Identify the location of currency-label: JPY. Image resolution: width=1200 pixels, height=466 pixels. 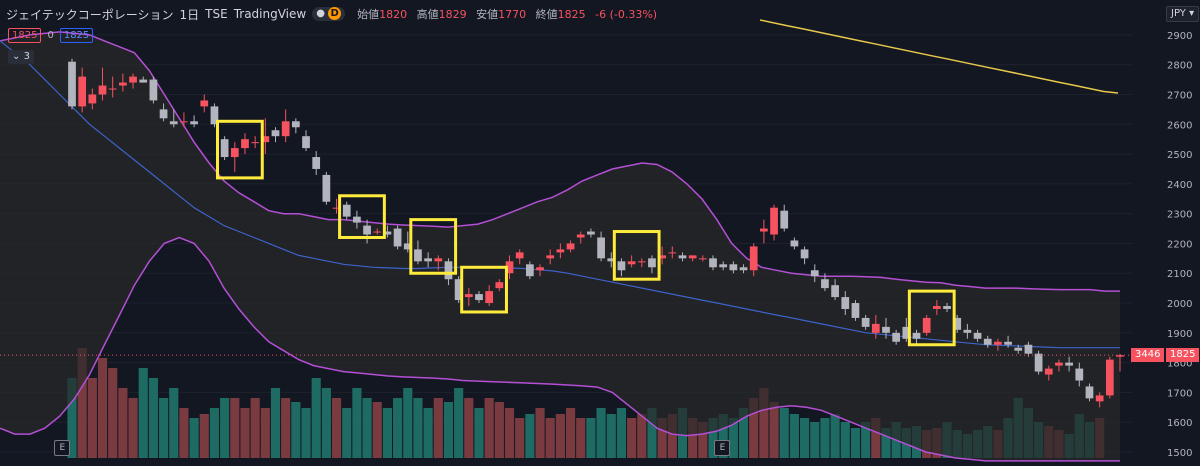
(1178, 13).